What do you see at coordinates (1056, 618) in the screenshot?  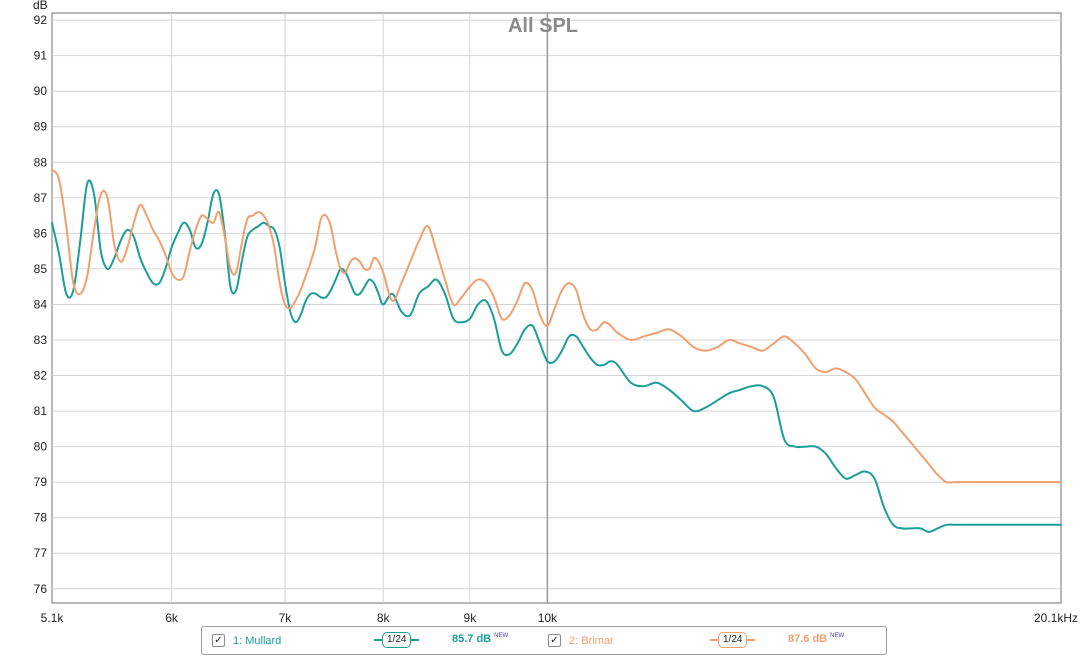 I see `x-tick-label: 20.1kHz` at bounding box center [1056, 618].